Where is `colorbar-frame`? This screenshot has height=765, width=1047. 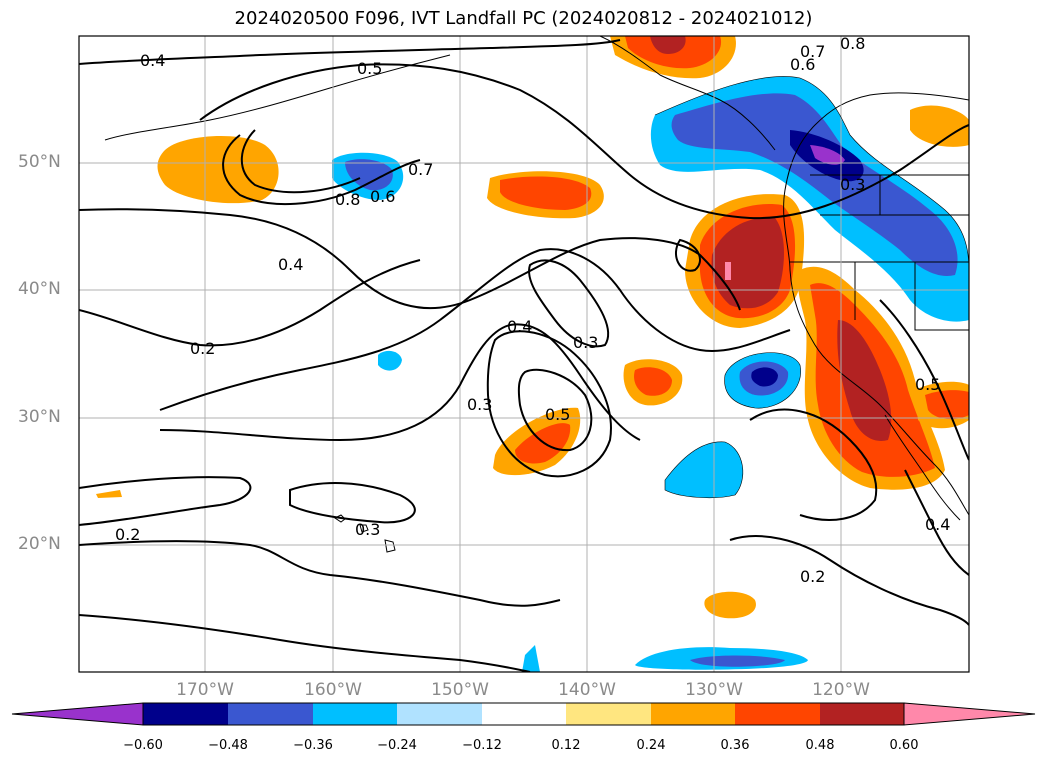 colorbar-frame is located at coordinates (523, 714).